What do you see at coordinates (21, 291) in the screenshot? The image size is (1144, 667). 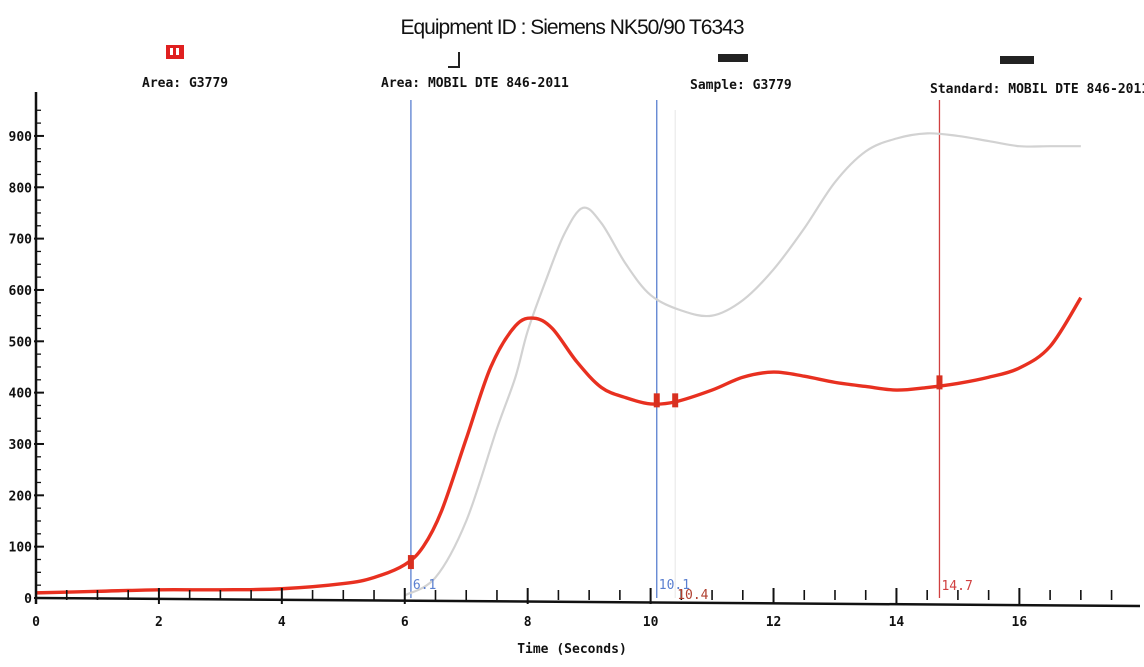 I see `y-tick-label-600: 600` at bounding box center [21, 291].